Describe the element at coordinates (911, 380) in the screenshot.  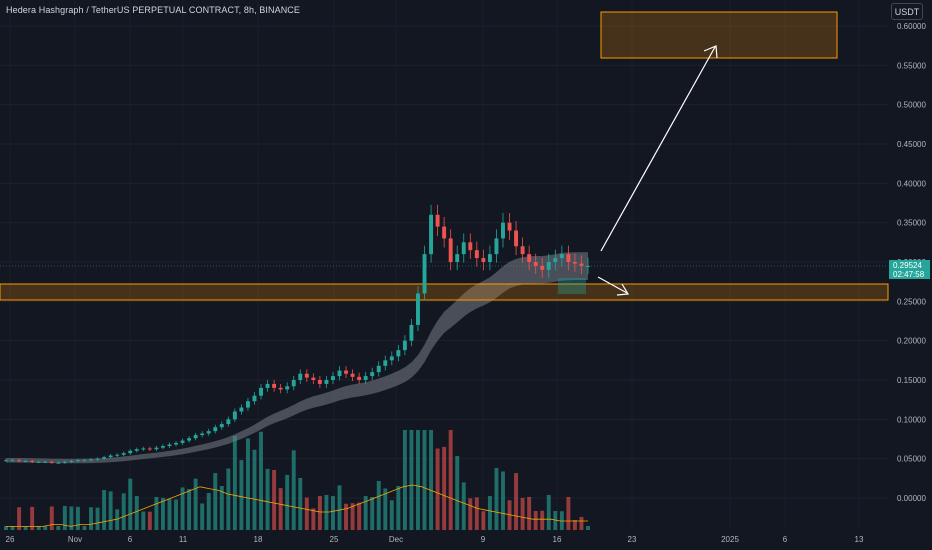
I see `price-tick-label: 0.15000` at that location.